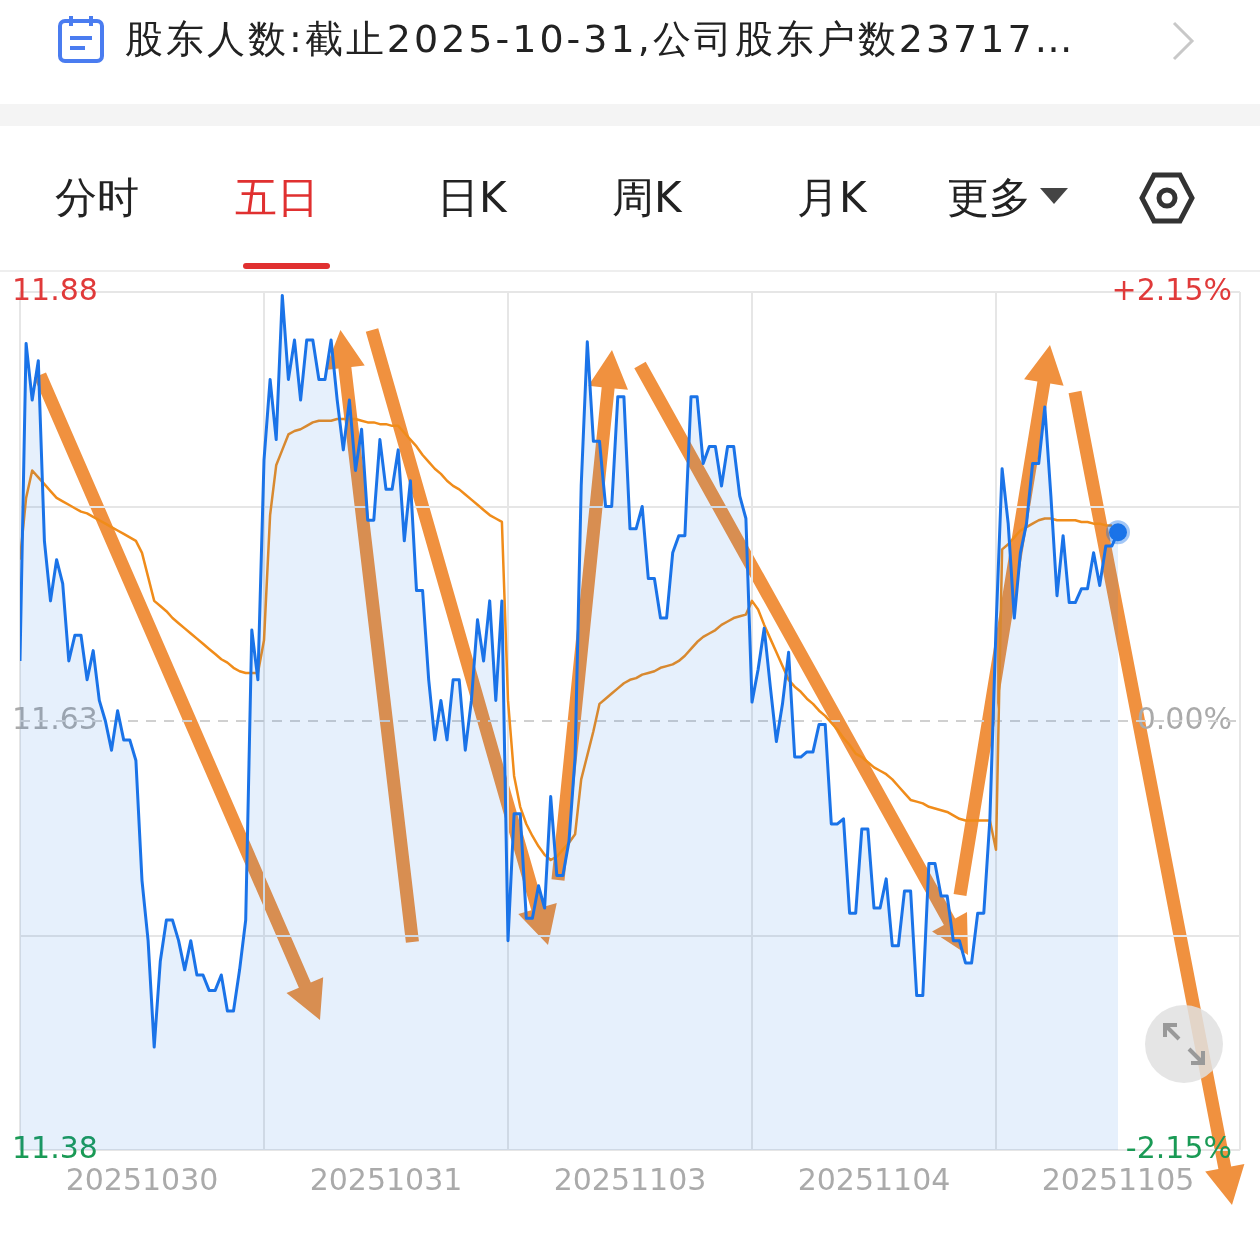 This screenshot has height=1238, width=1260. I want to click on x-tick-label: 20251104, so click(874, 1179).